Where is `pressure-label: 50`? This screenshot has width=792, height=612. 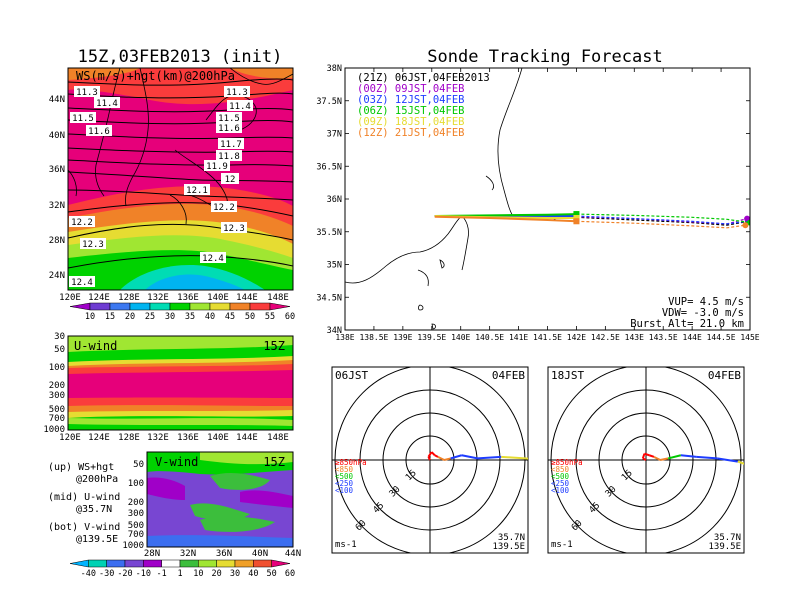
pressure-label: 50 is located at coordinates (59, 350).